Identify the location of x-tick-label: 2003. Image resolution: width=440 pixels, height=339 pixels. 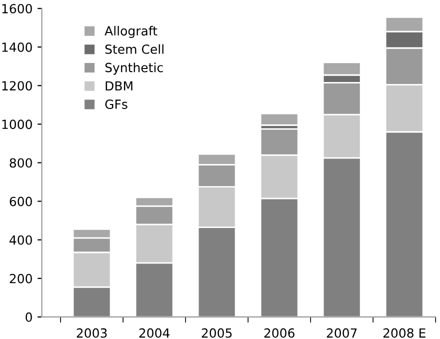
(91, 333).